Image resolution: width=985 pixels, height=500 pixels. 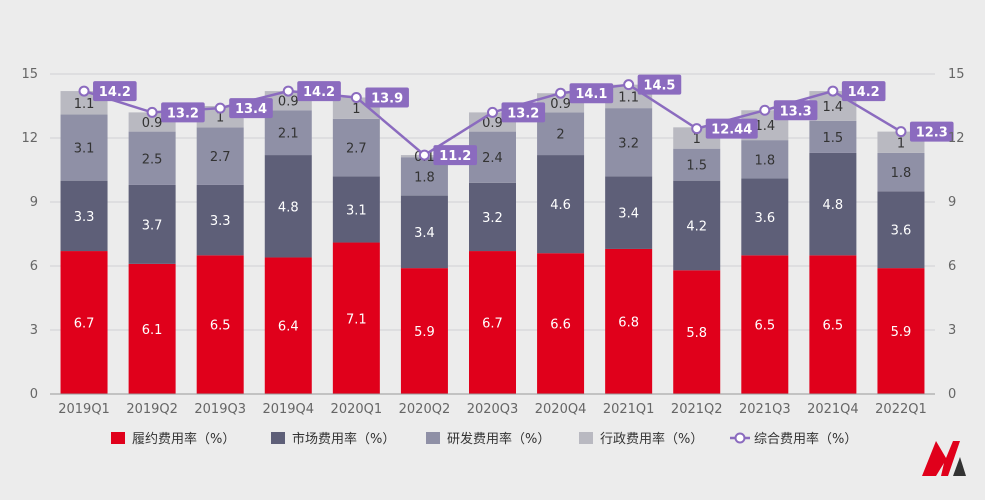 What do you see at coordinates (343, 439) in the screenshot?
I see `legend-label: 市场费用率（%）` at bounding box center [343, 439].